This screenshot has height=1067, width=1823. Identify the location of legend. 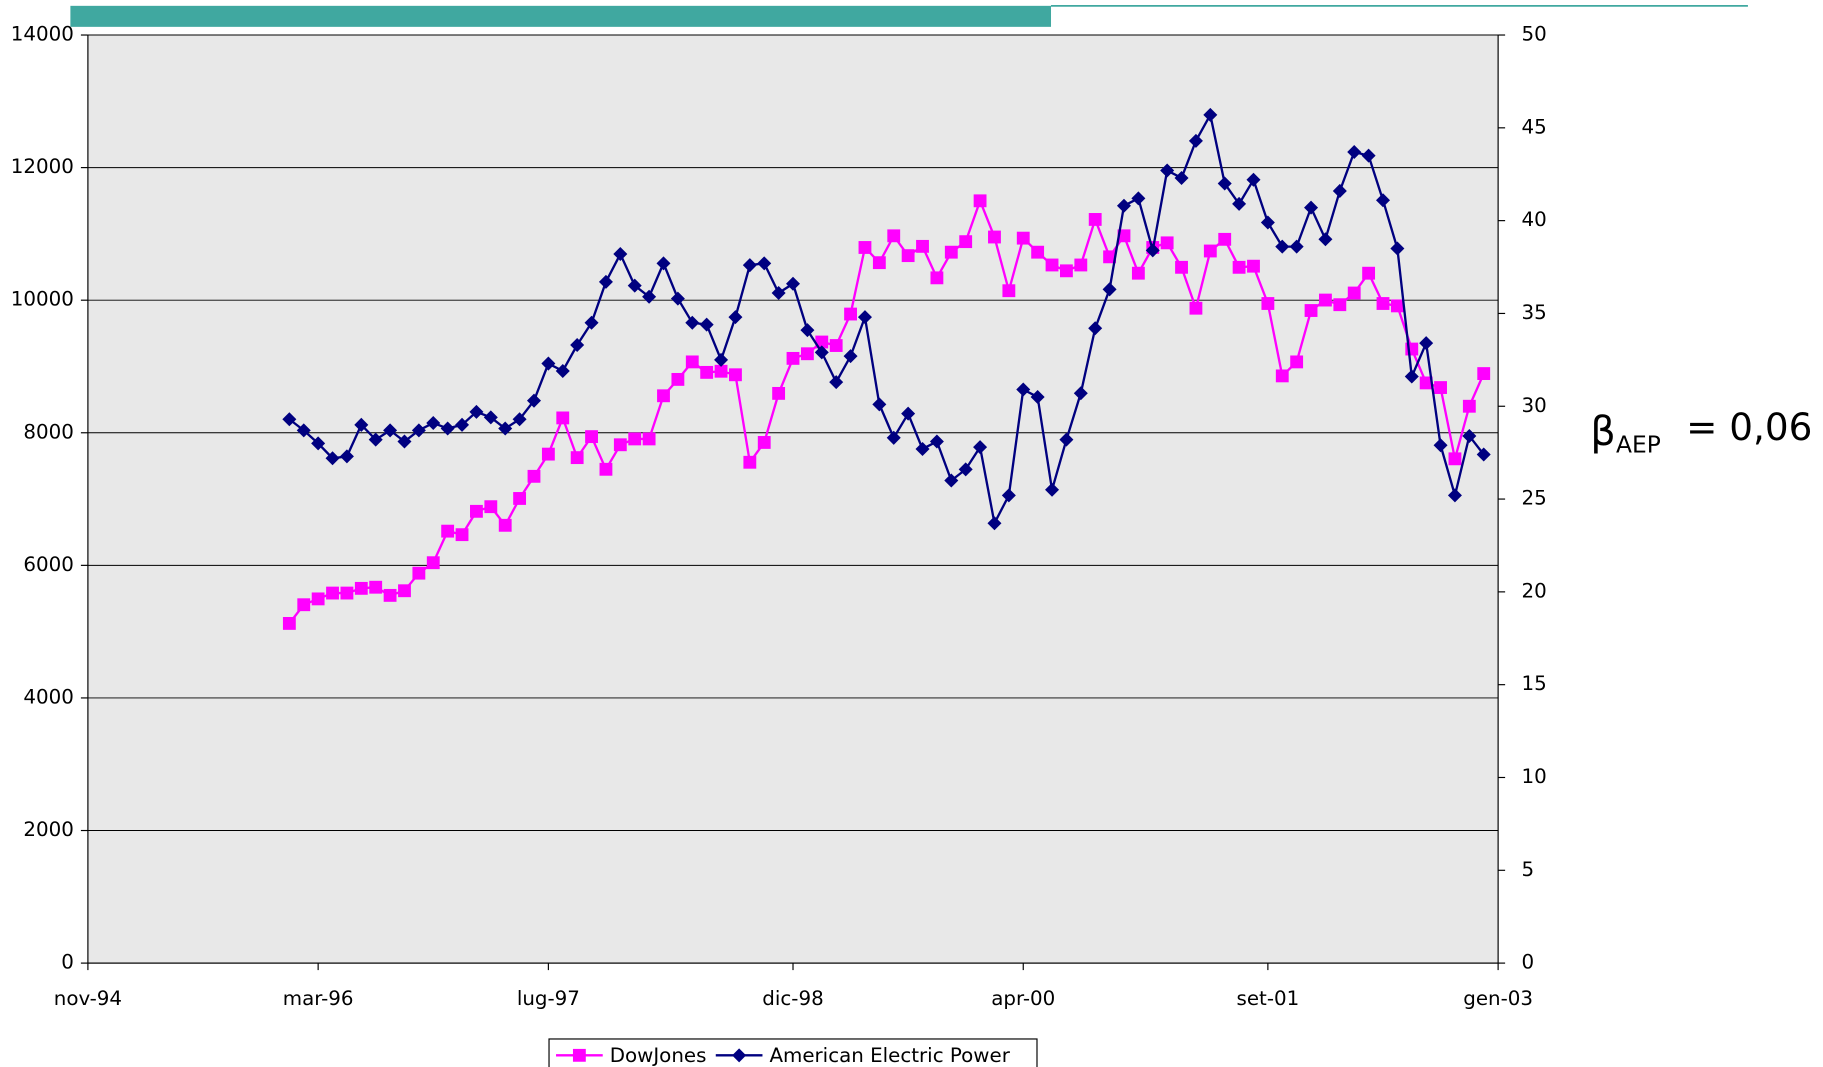
(793, 1052).